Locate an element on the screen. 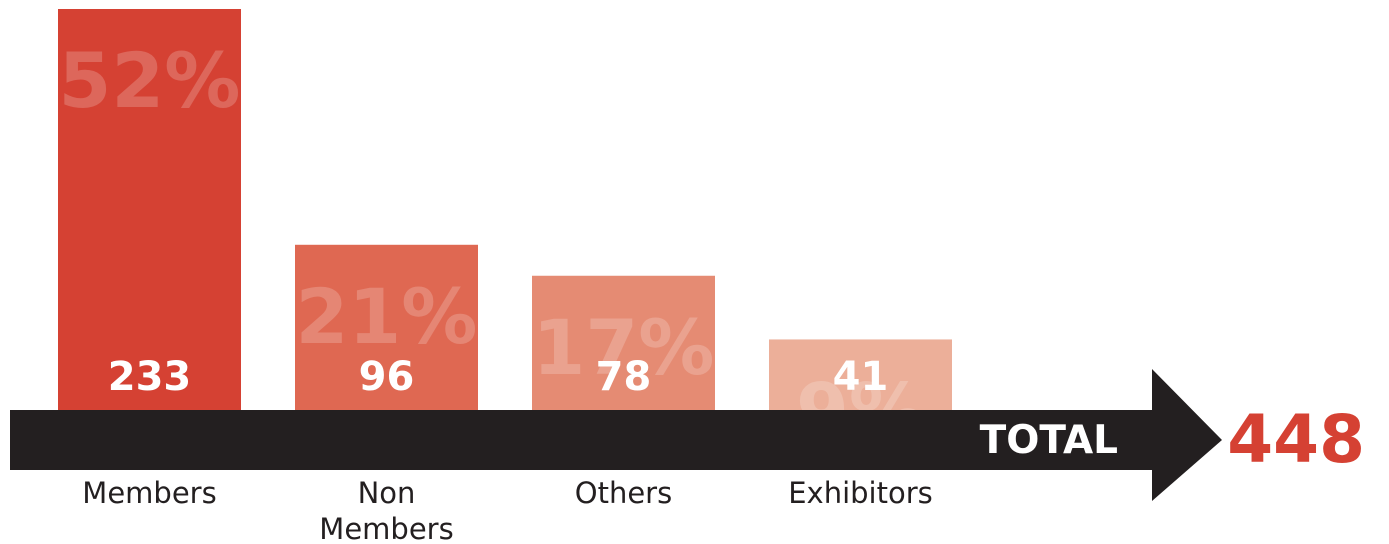 This screenshot has width=1389, height=544. category-label-line: Exhibitors is located at coordinates (860, 493).